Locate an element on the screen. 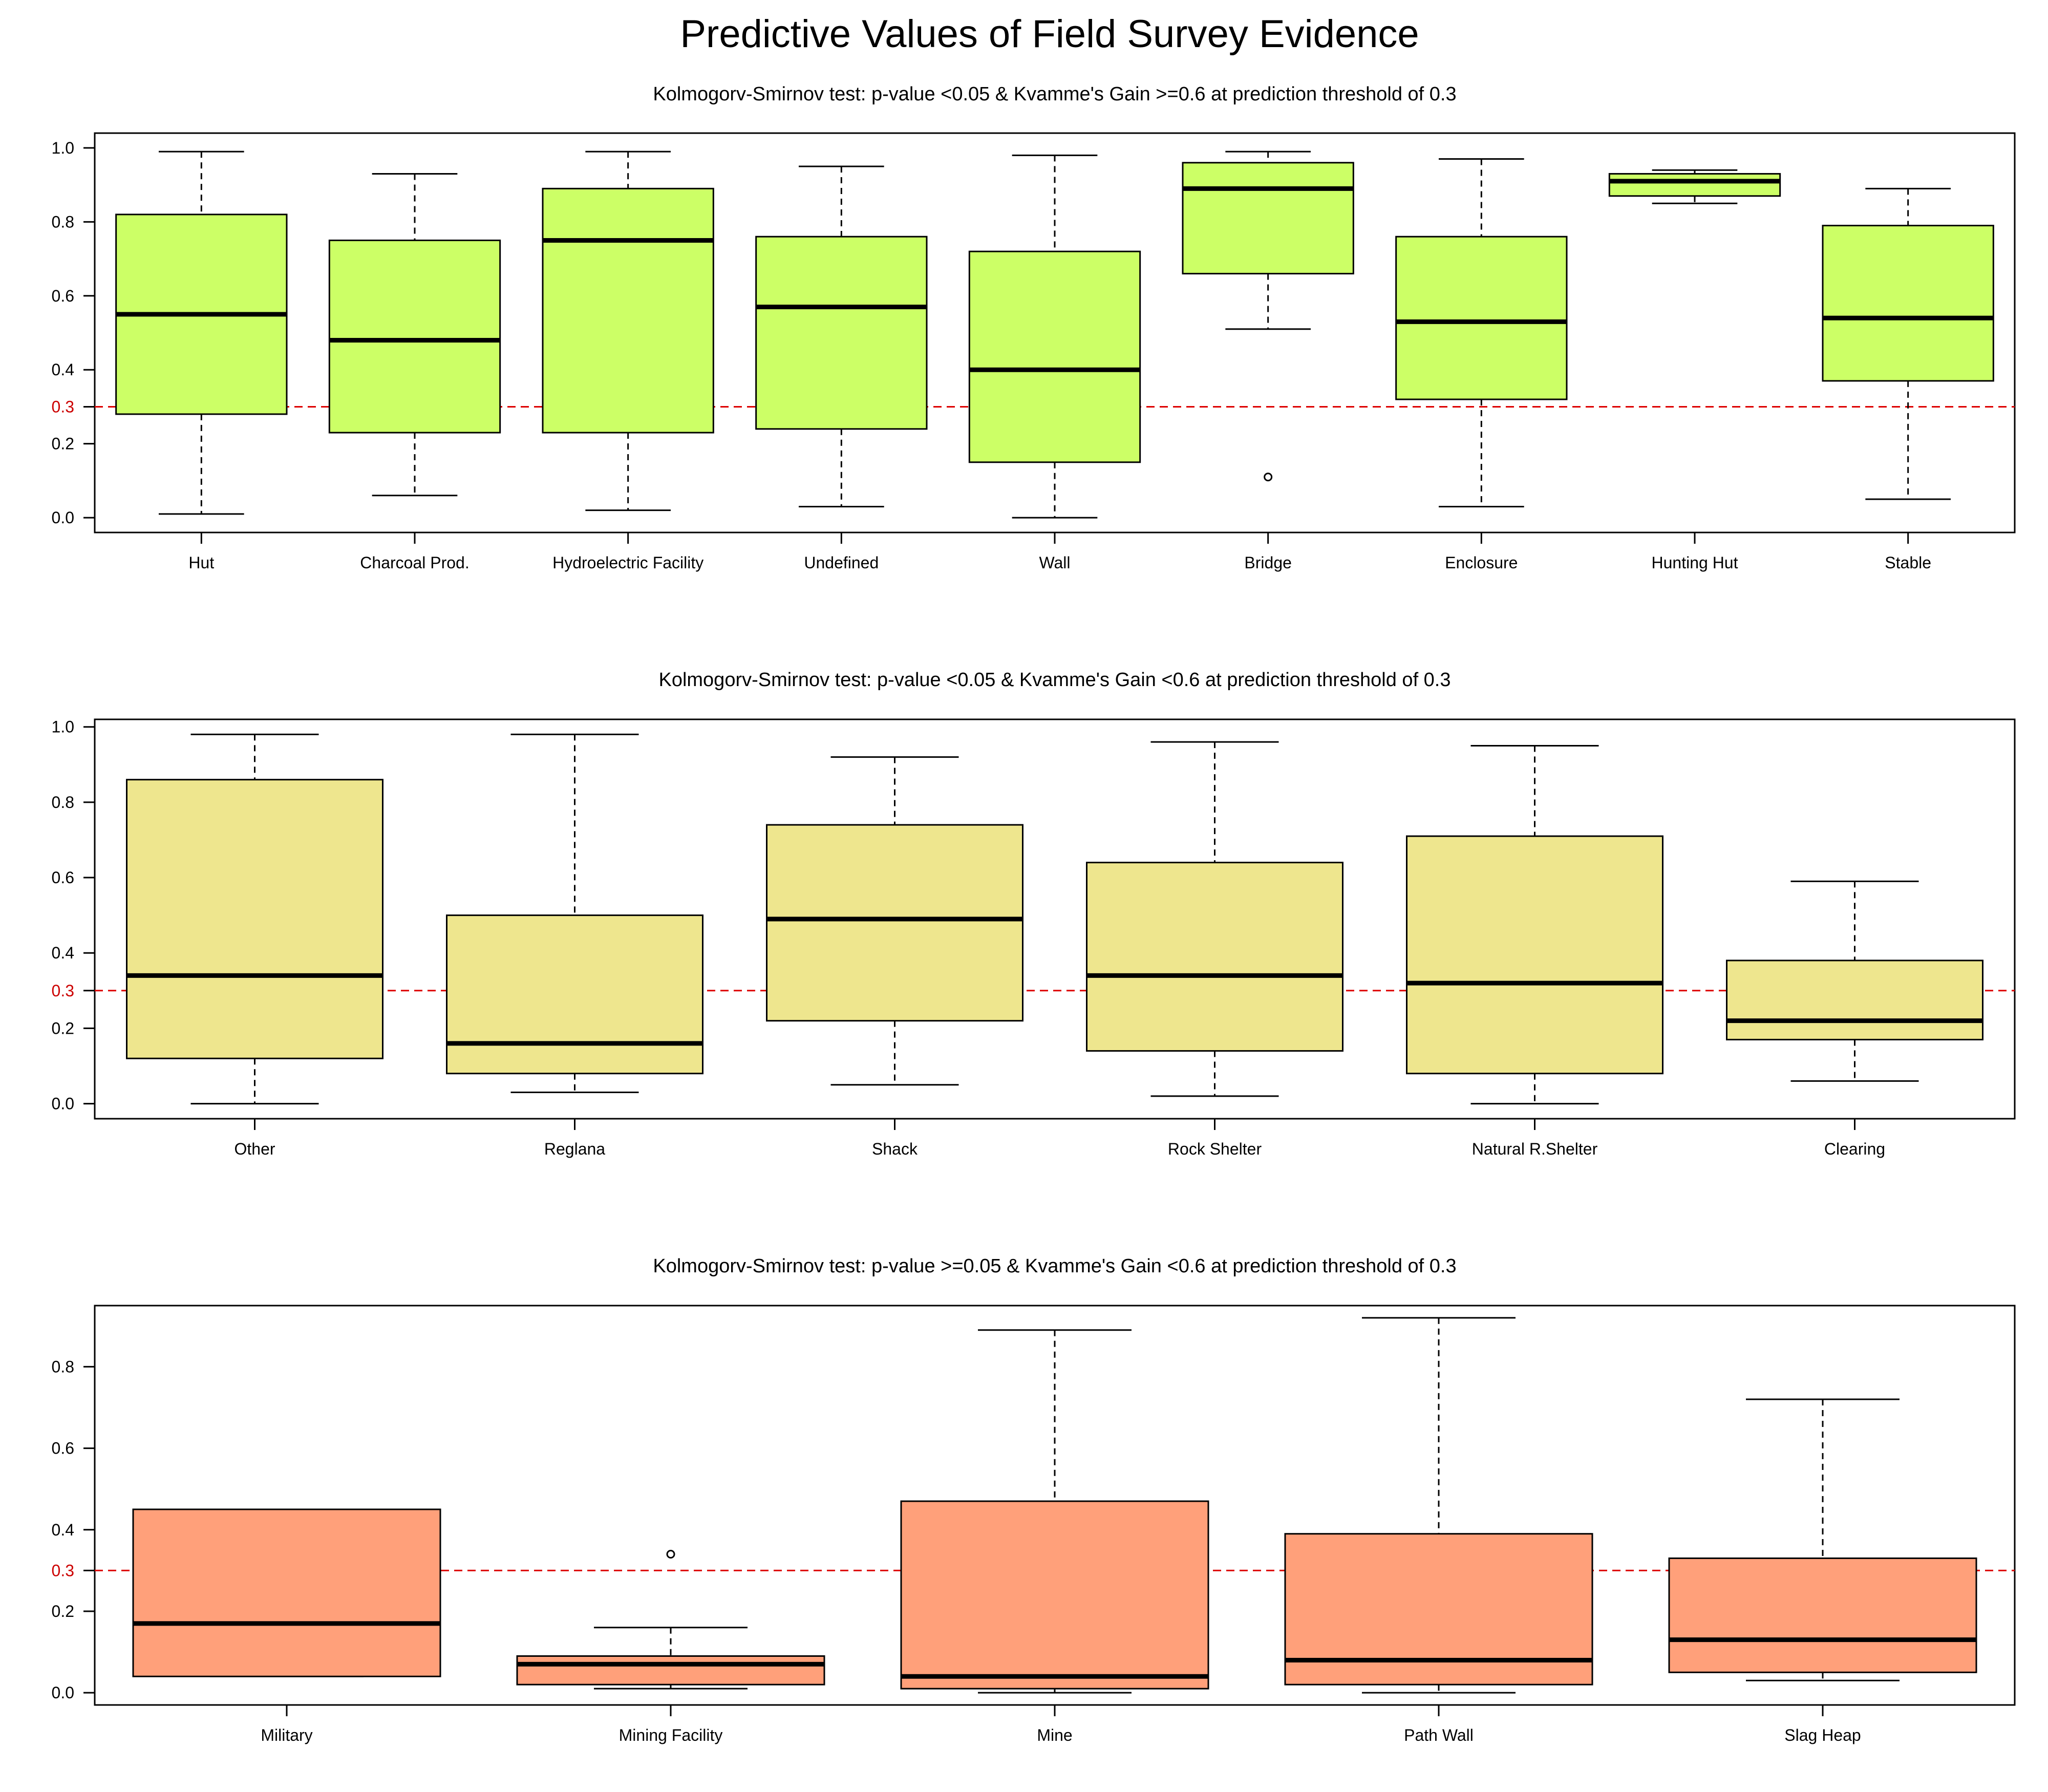  box-stable is located at coordinates (1908, 343).